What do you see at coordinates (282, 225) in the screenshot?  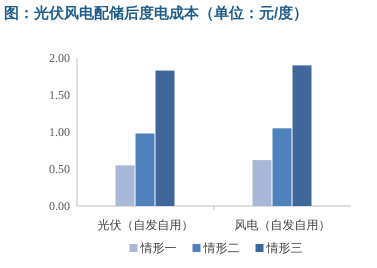 I see `x-tick-label: 风电（自发自用）` at bounding box center [282, 225].